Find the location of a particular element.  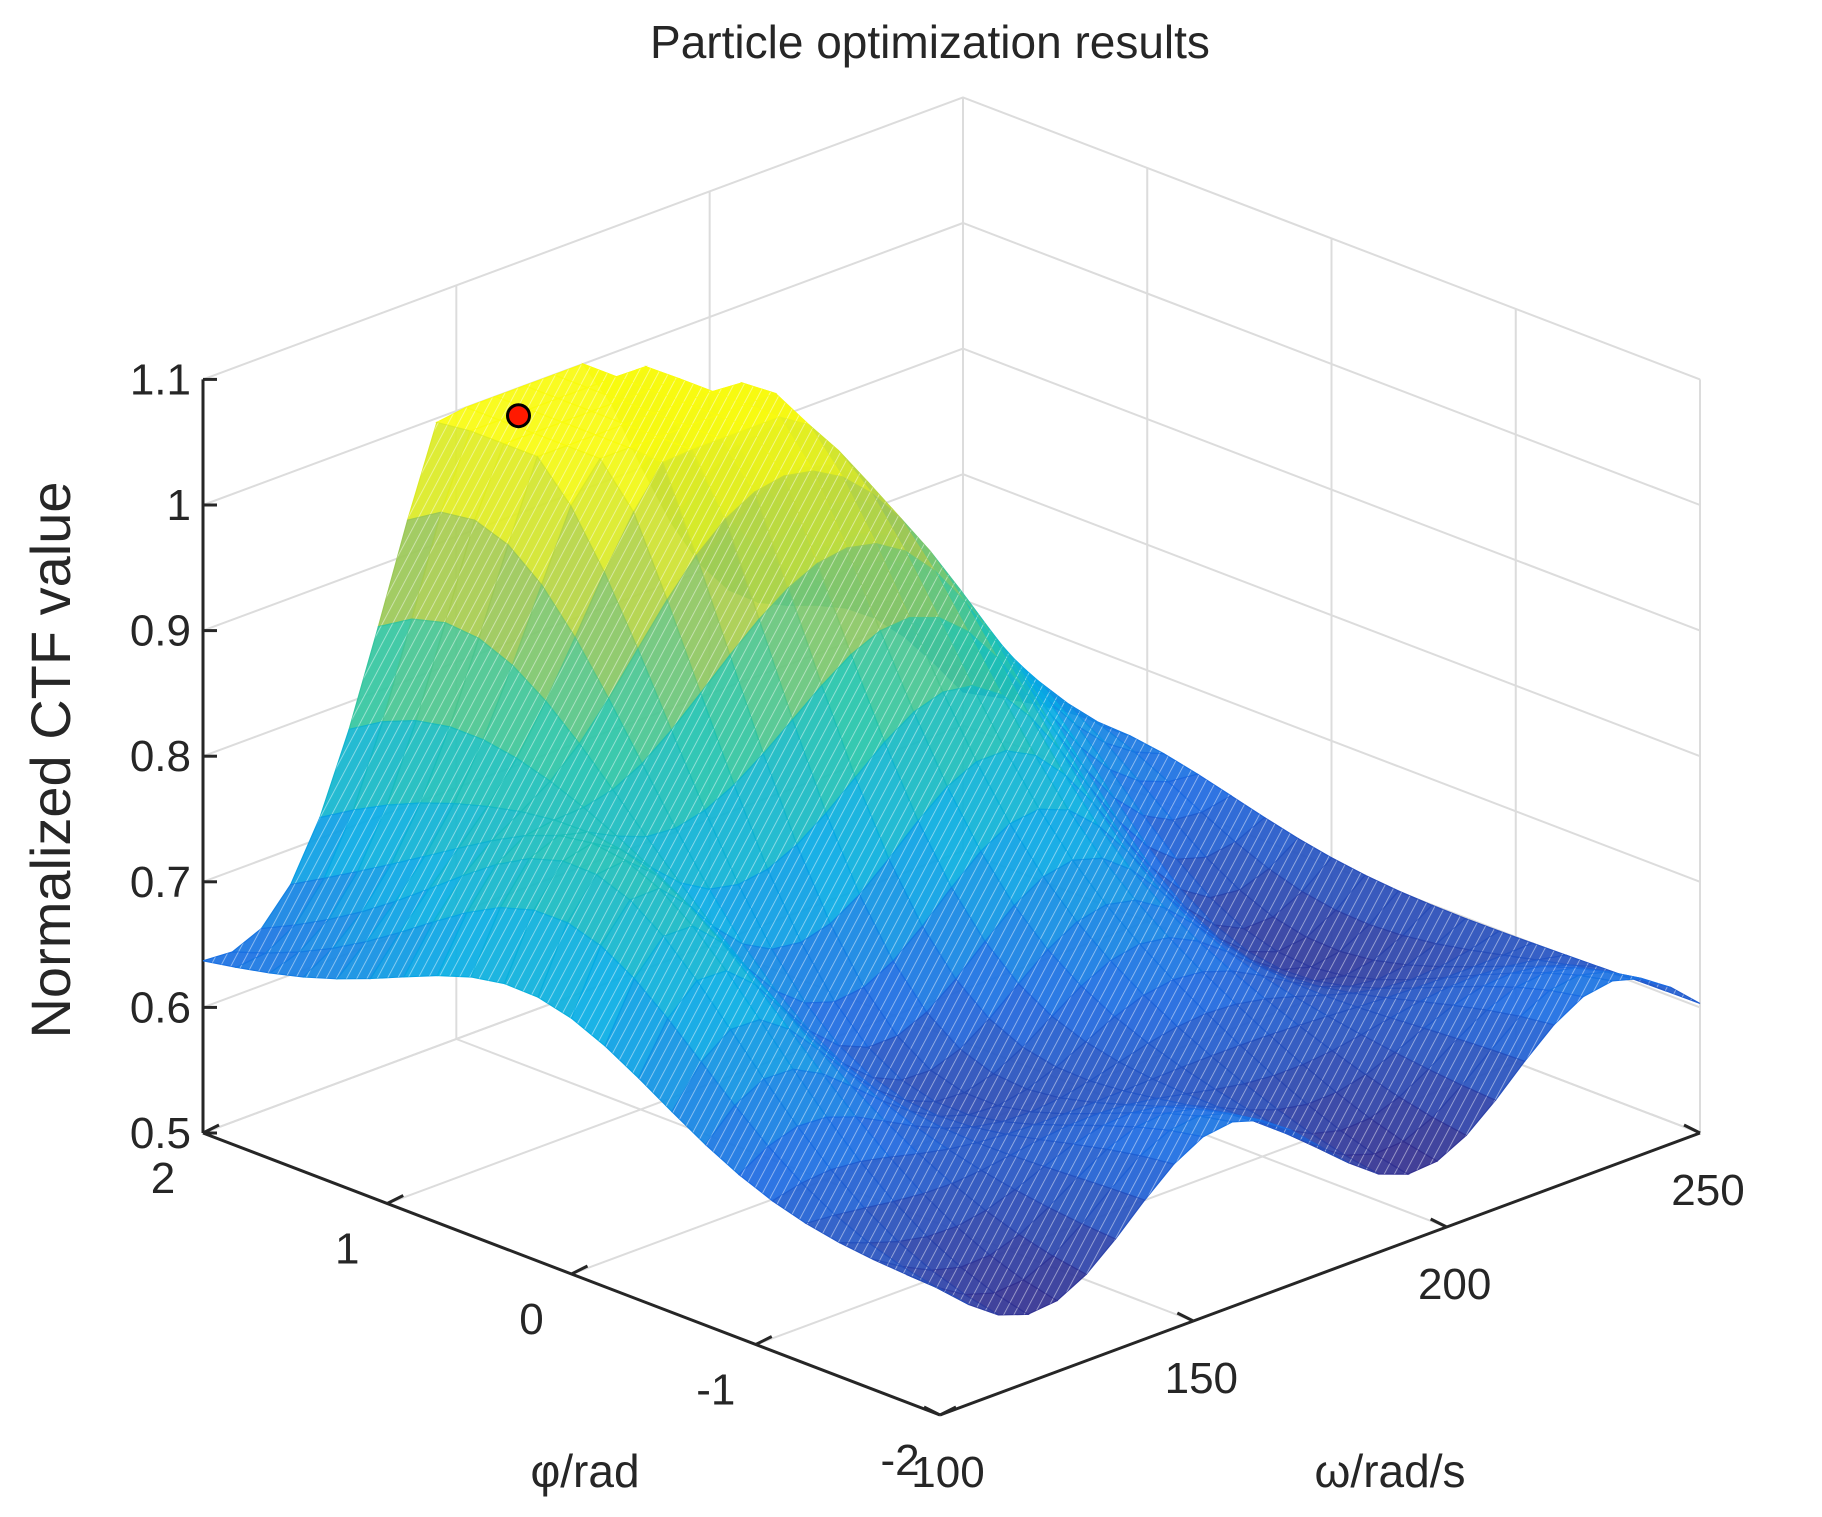

x-axis-label: ω/rad/s is located at coordinates (1390, 1471).